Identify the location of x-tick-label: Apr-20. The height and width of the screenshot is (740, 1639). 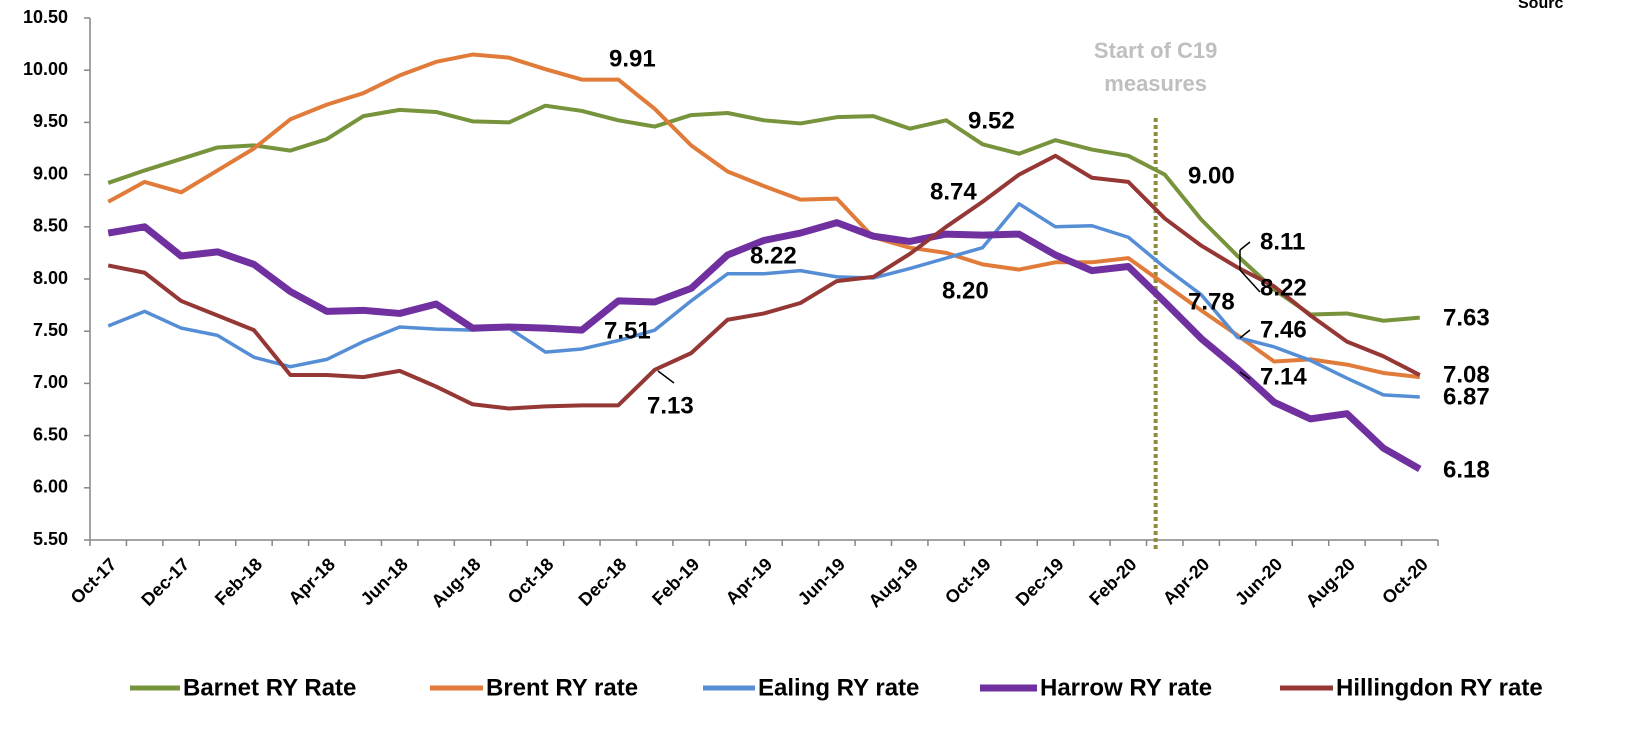
(1186, 581).